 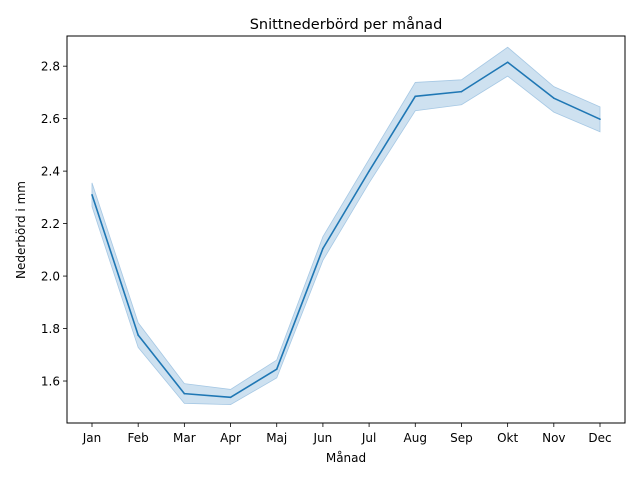 I want to click on y-tick-label-2.6: 2.6, so click(x=50, y=119).